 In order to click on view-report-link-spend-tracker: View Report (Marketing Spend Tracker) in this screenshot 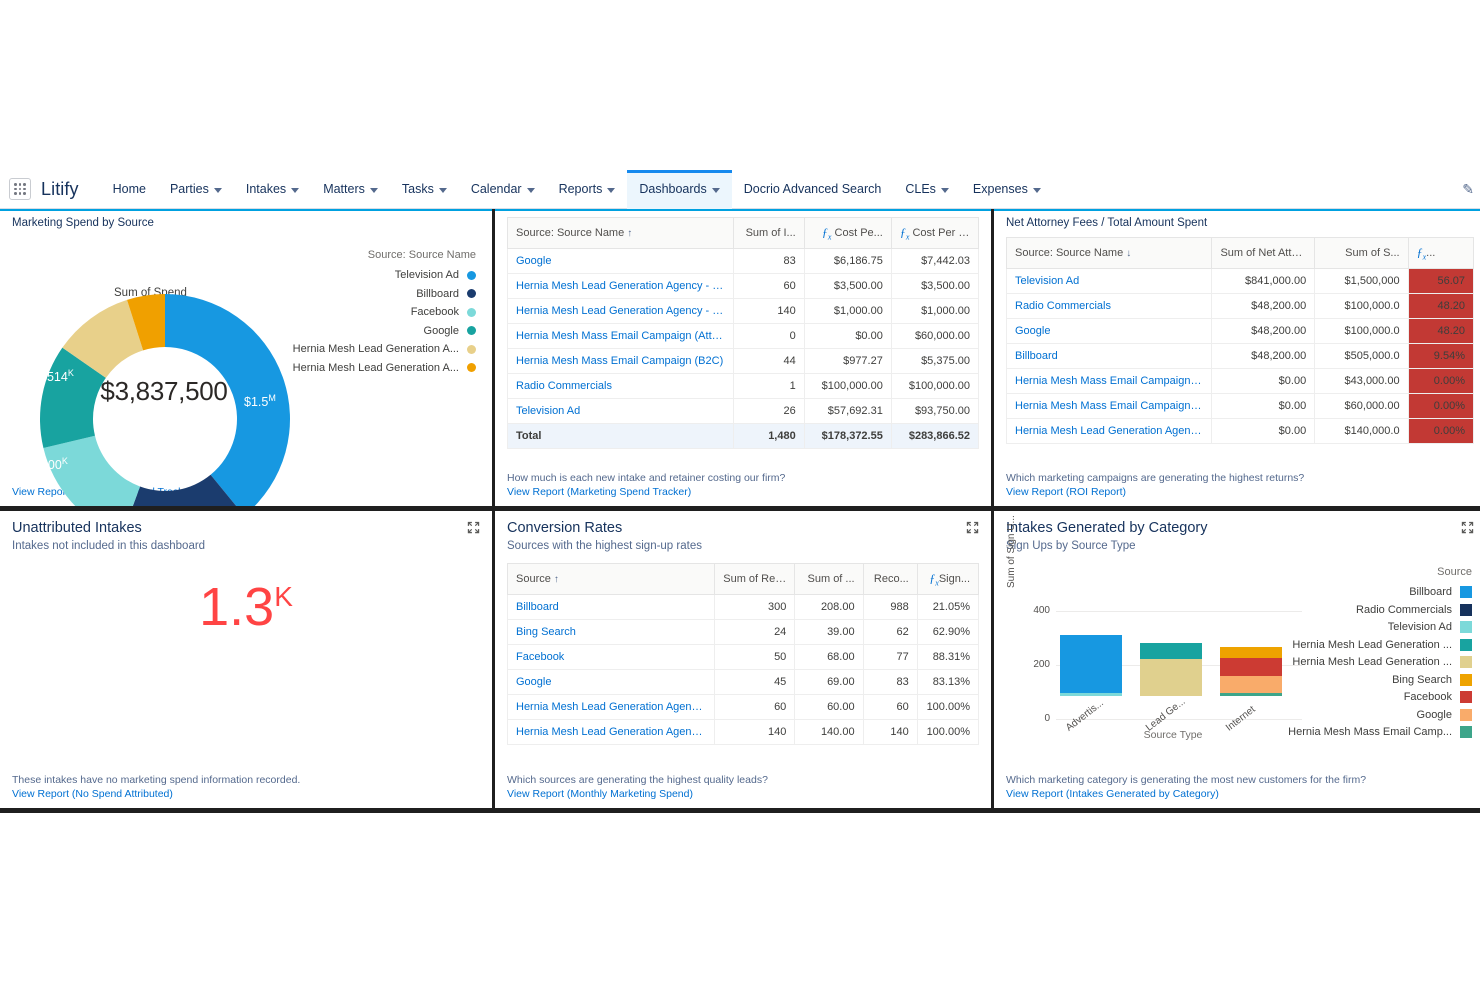, I will do `click(599, 492)`.